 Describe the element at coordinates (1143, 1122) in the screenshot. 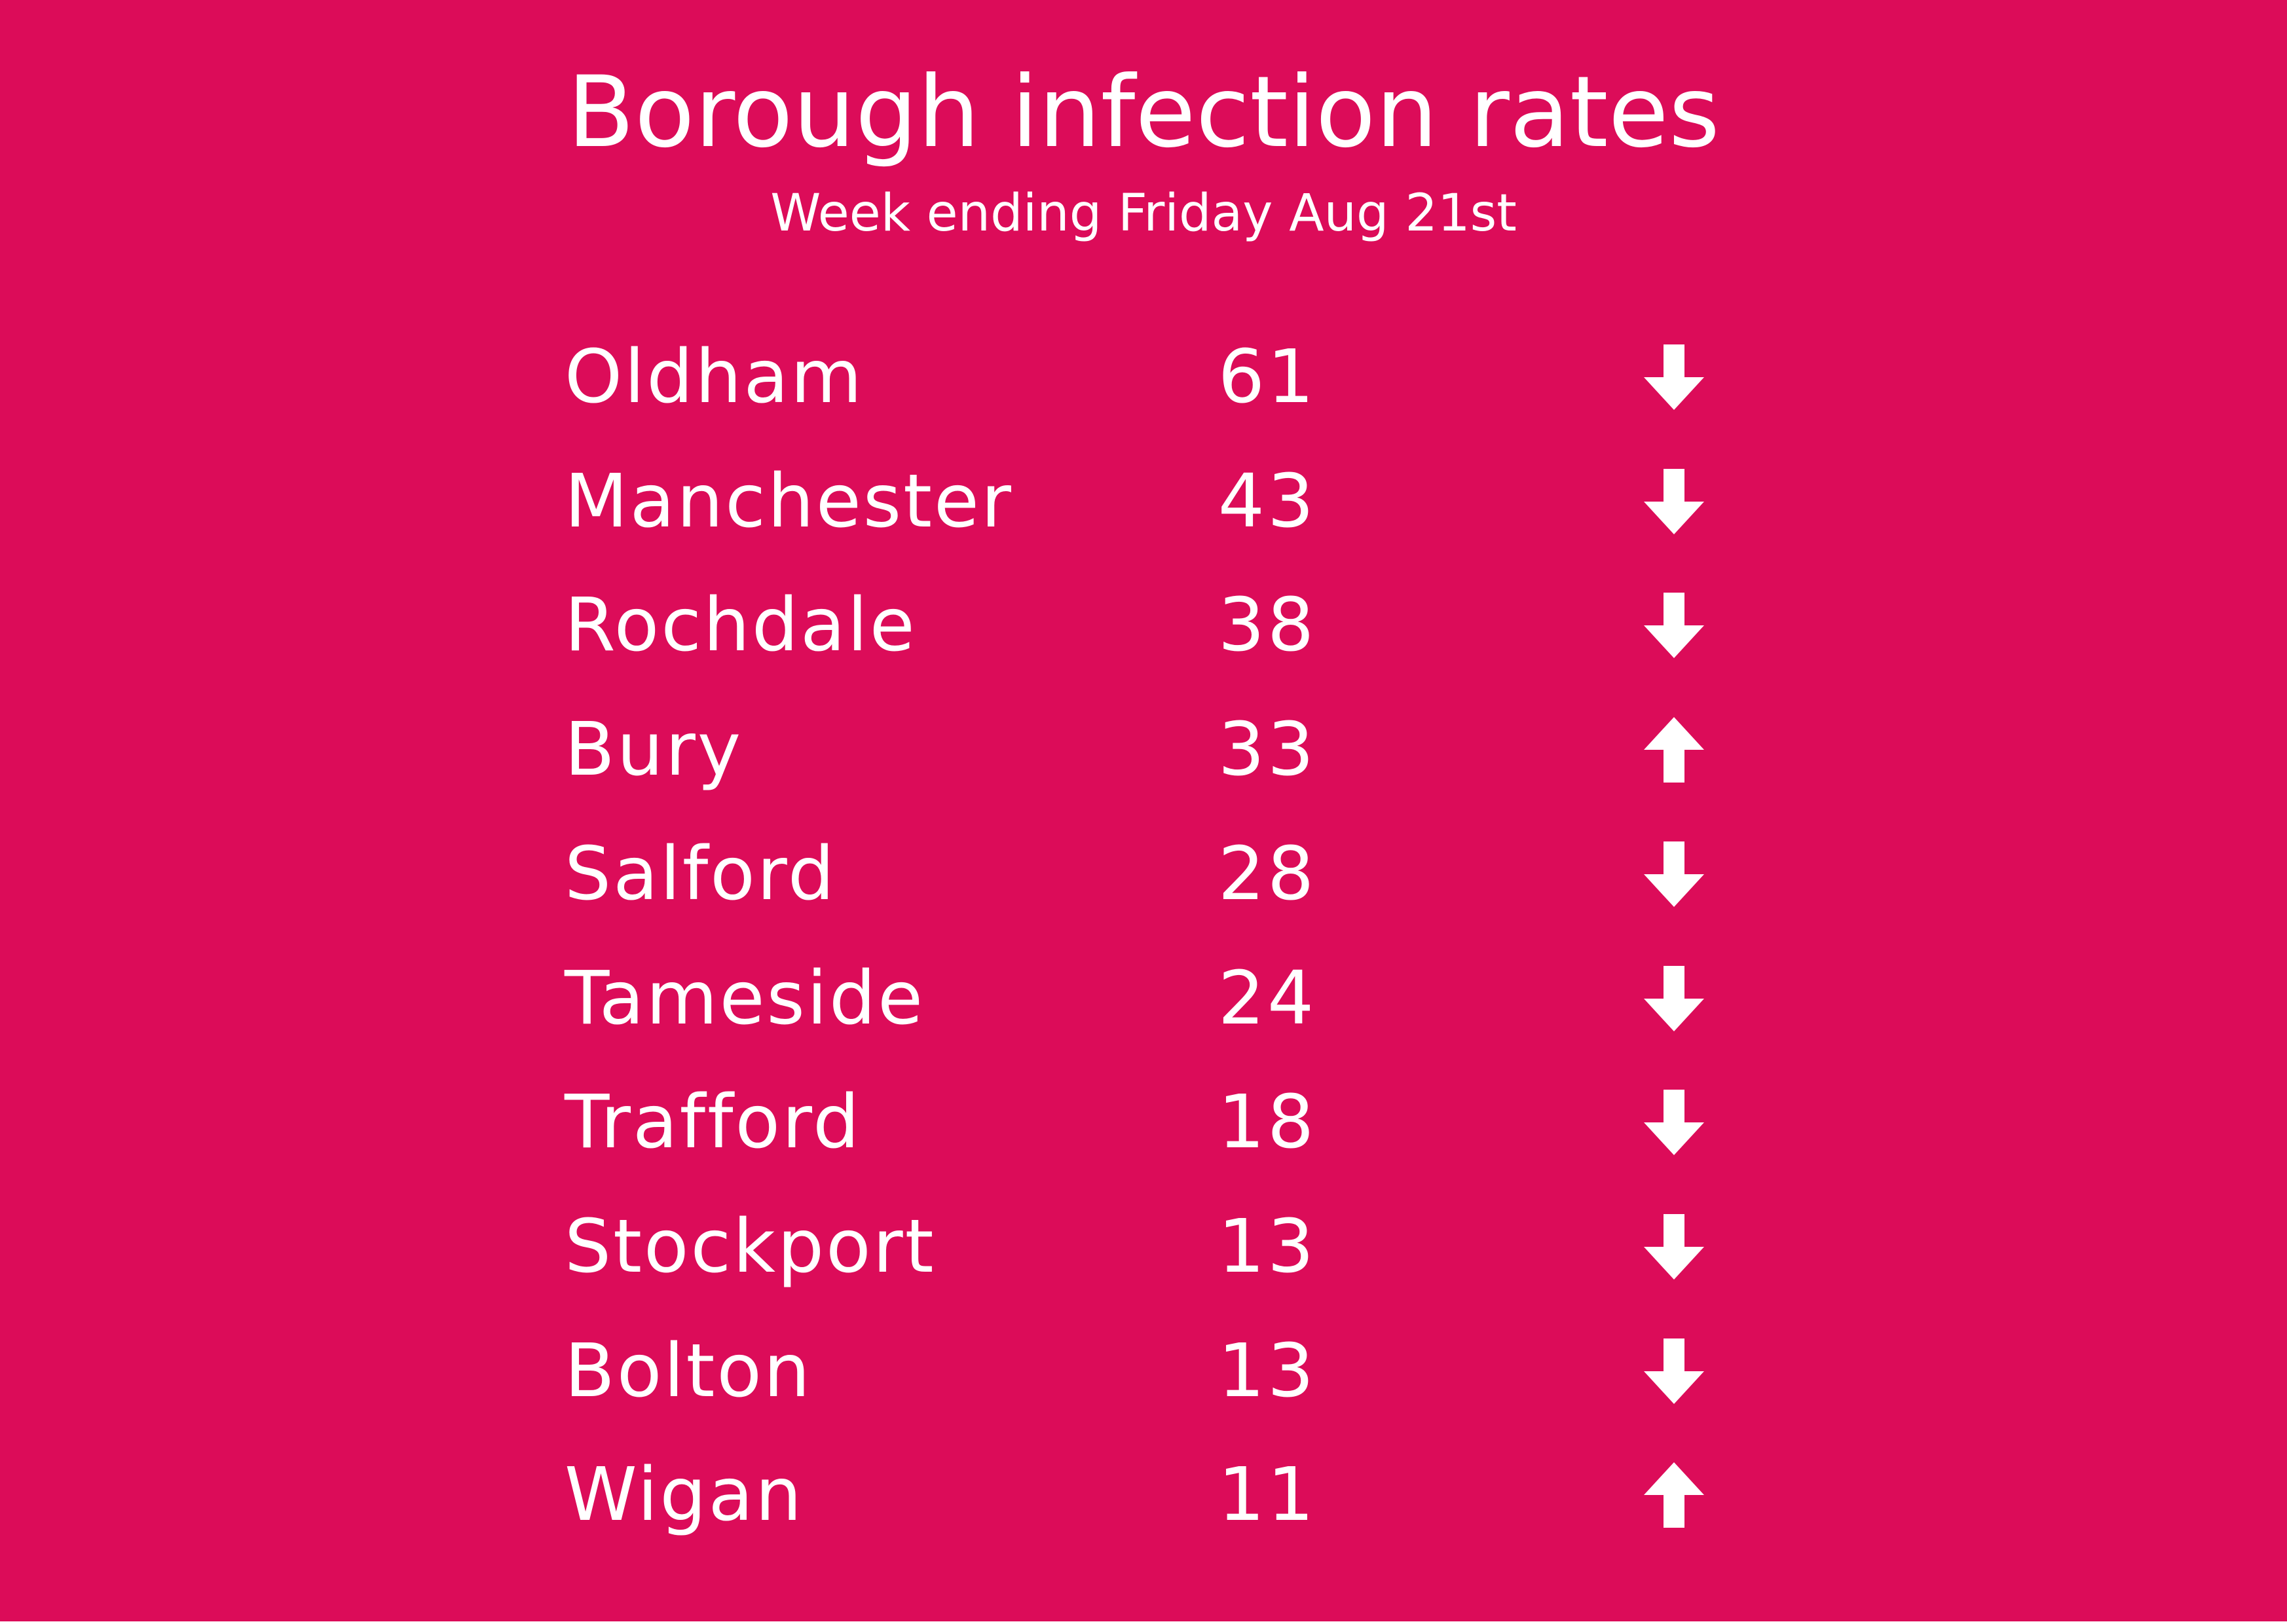

I see `table-row: Trafford 18 down` at that location.